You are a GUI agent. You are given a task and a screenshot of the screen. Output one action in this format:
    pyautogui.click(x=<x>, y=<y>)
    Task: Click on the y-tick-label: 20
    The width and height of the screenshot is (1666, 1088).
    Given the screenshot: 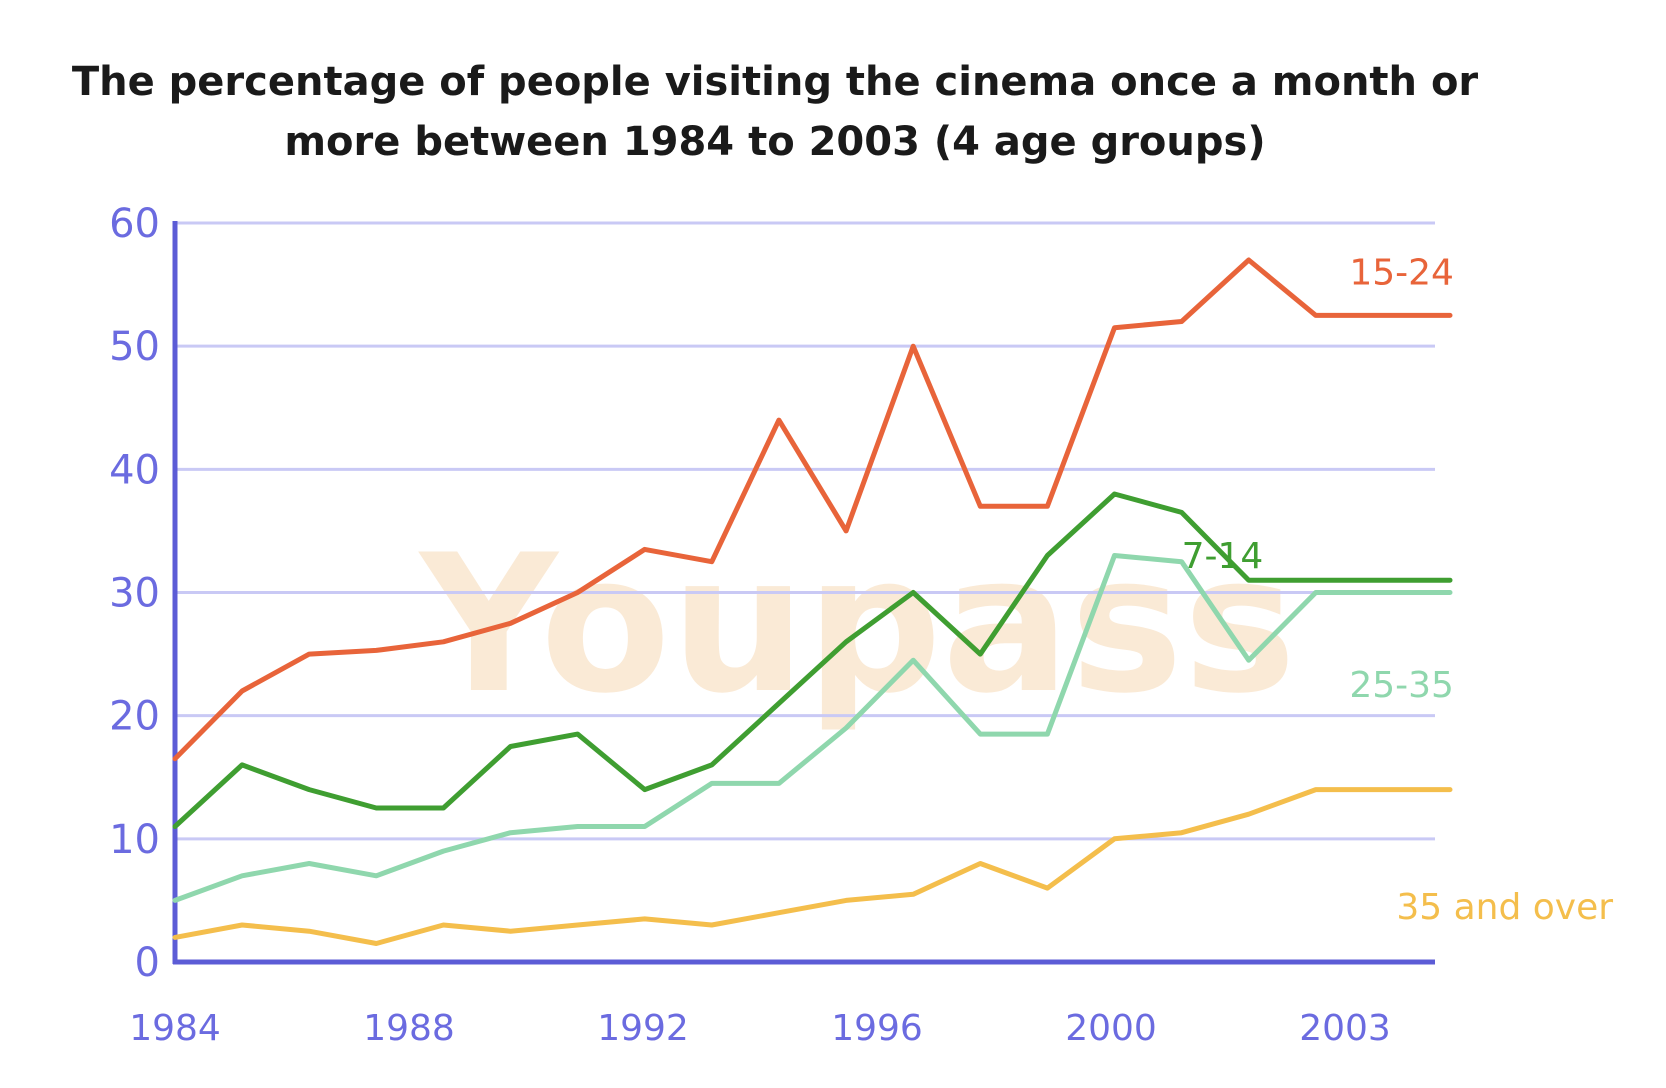 What is the action you would take?
    pyautogui.click(x=134, y=717)
    